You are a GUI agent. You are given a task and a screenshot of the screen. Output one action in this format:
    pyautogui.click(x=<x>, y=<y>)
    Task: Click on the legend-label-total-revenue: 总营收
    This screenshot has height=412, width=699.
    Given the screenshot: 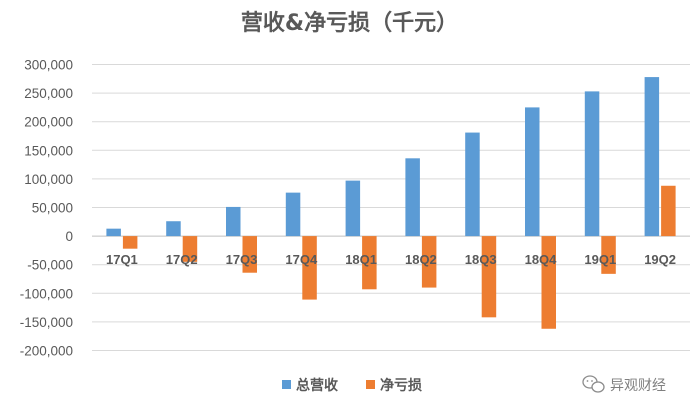 What is the action you would take?
    pyautogui.click(x=317, y=385)
    